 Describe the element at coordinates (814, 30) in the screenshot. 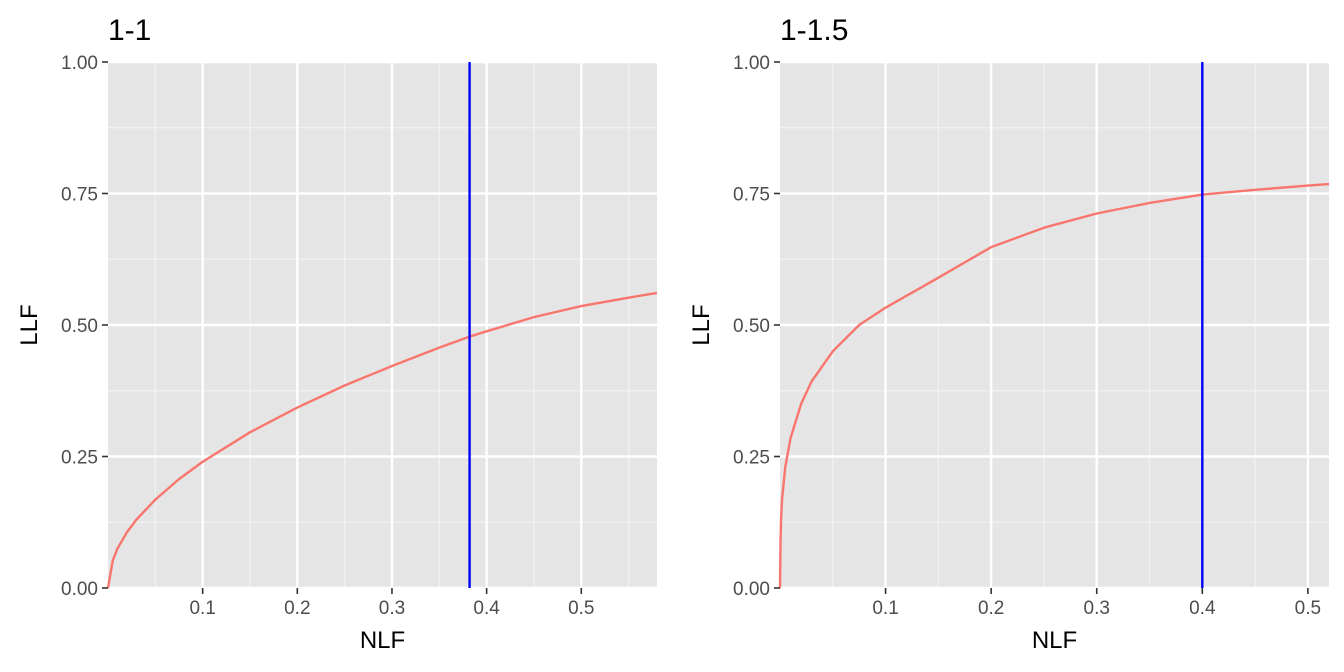

I see `chart-title: 1-1.5` at that location.